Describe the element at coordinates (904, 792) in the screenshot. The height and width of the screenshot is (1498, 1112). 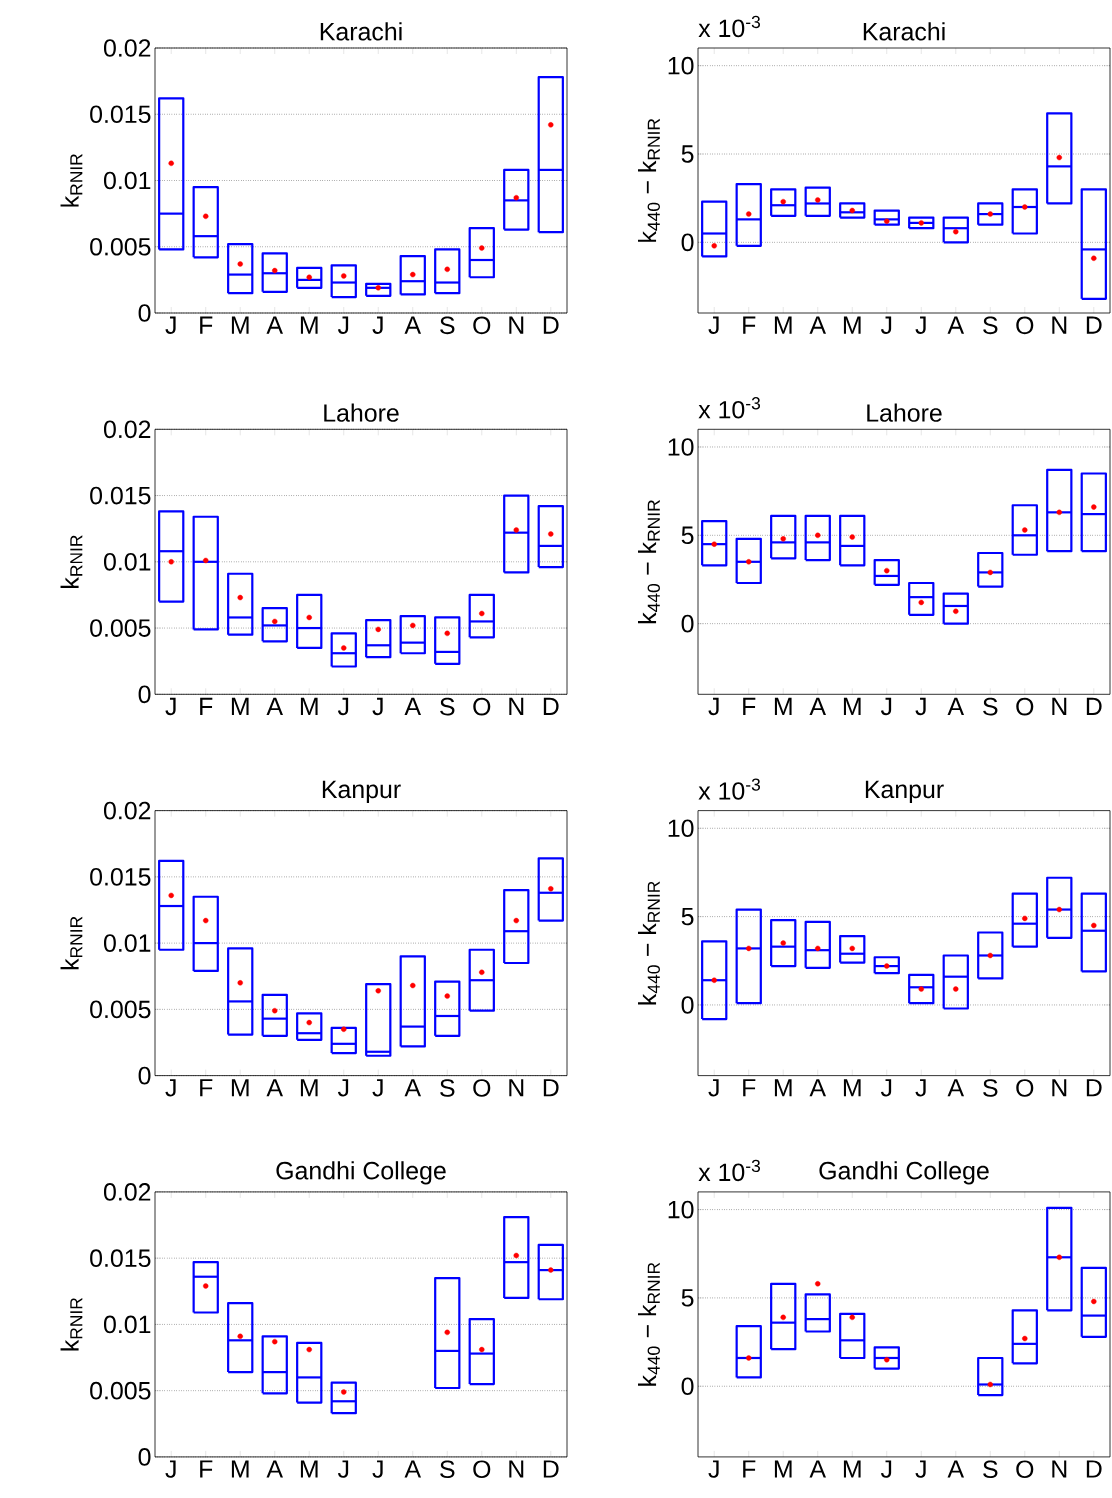
I see `chart-title: Kanpur` at that location.